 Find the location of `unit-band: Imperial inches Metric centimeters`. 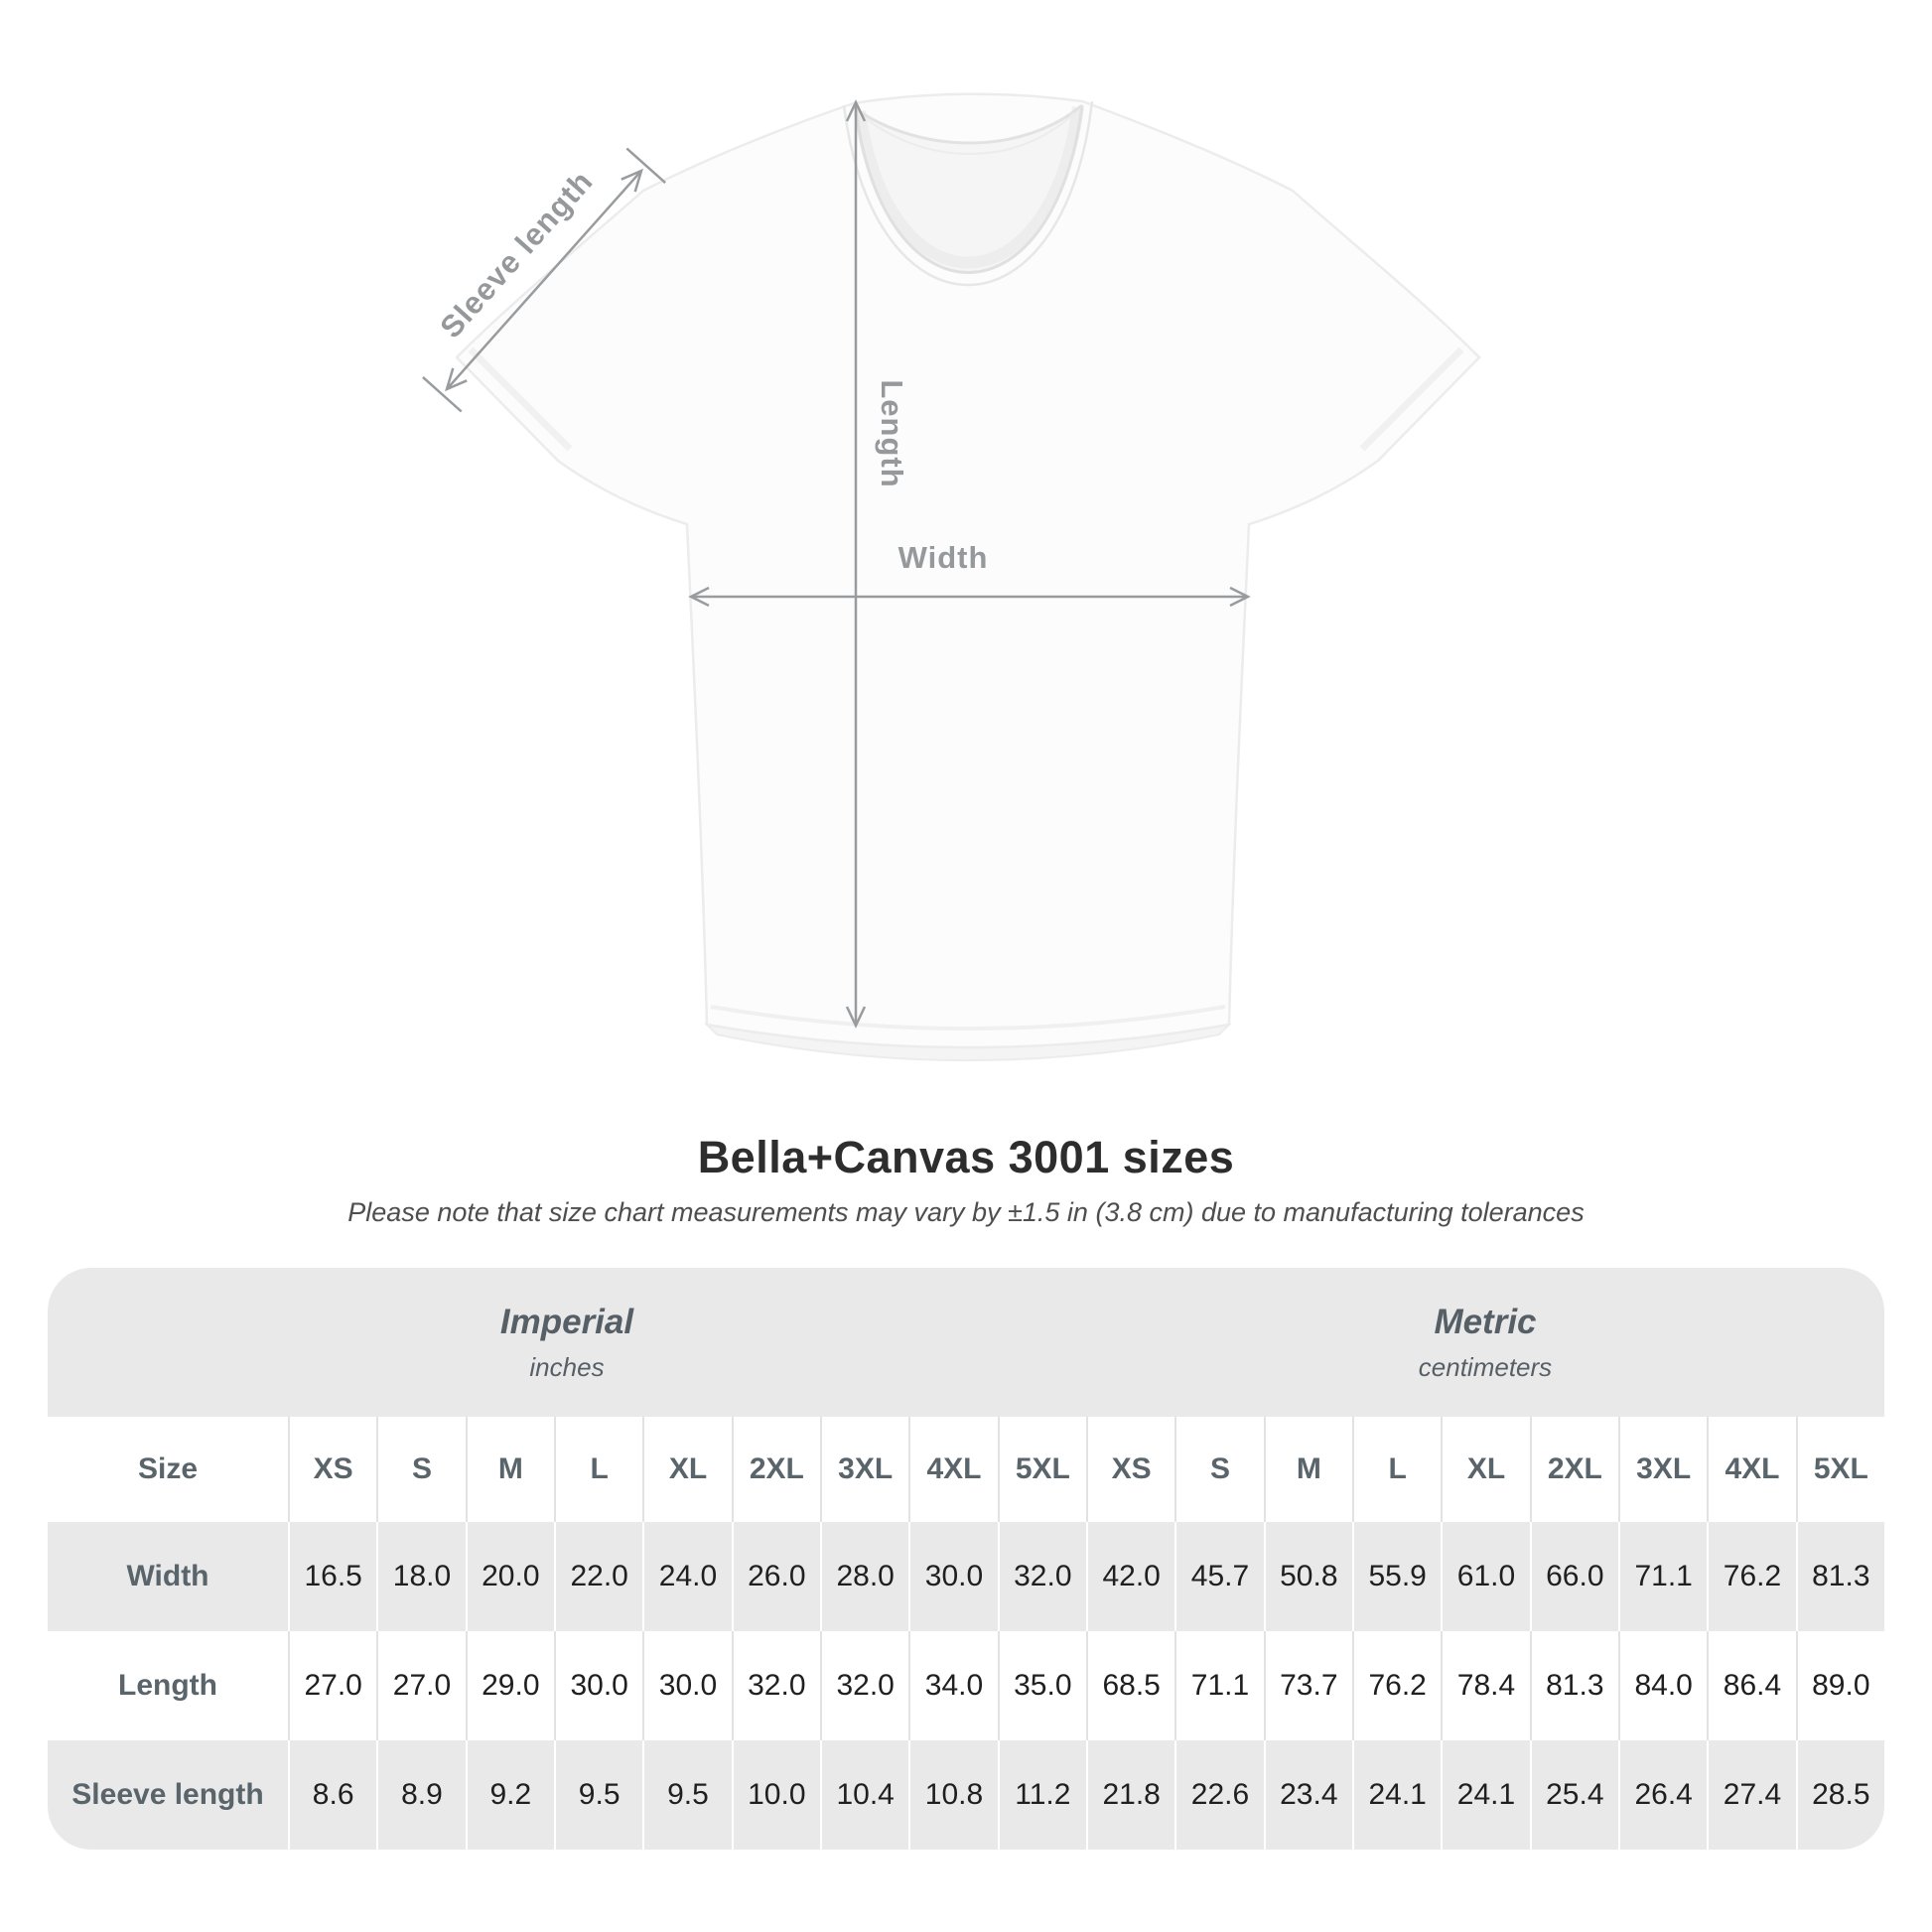

unit-band: Imperial inches Metric centimeters is located at coordinates (966, 1342).